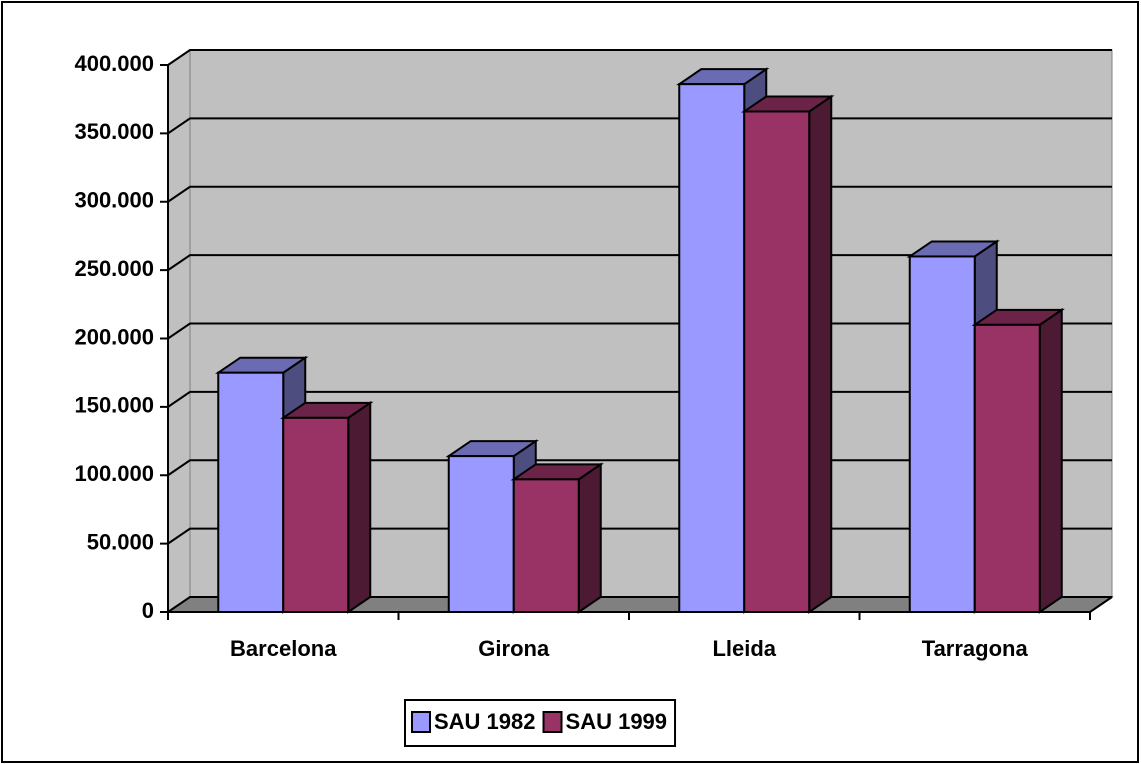 This screenshot has width=1141, height=764. What do you see at coordinates (485, 721) in the screenshot?
I see `legend-label: SAU 1982` at bounding box center [485, 721].